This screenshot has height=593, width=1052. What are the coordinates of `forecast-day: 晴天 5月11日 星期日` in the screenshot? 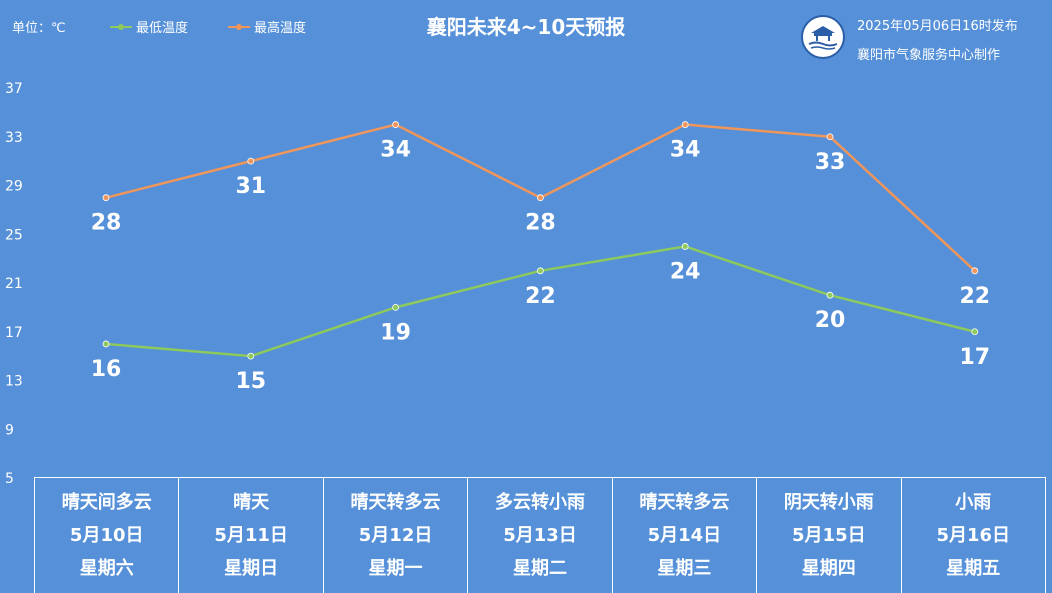 It's located at (250, 535).